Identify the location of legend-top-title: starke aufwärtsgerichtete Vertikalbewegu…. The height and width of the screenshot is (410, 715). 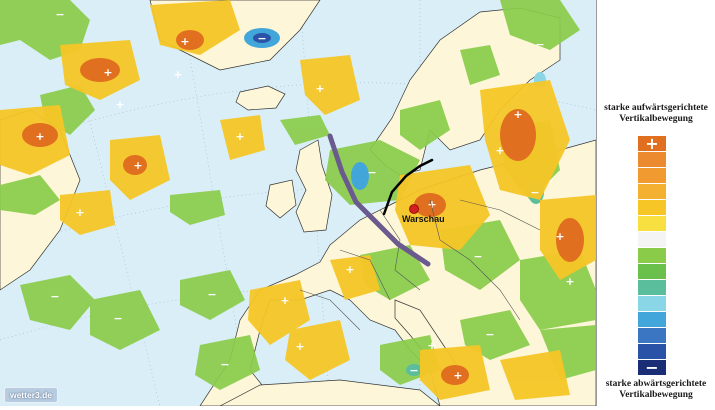
(656, 113).